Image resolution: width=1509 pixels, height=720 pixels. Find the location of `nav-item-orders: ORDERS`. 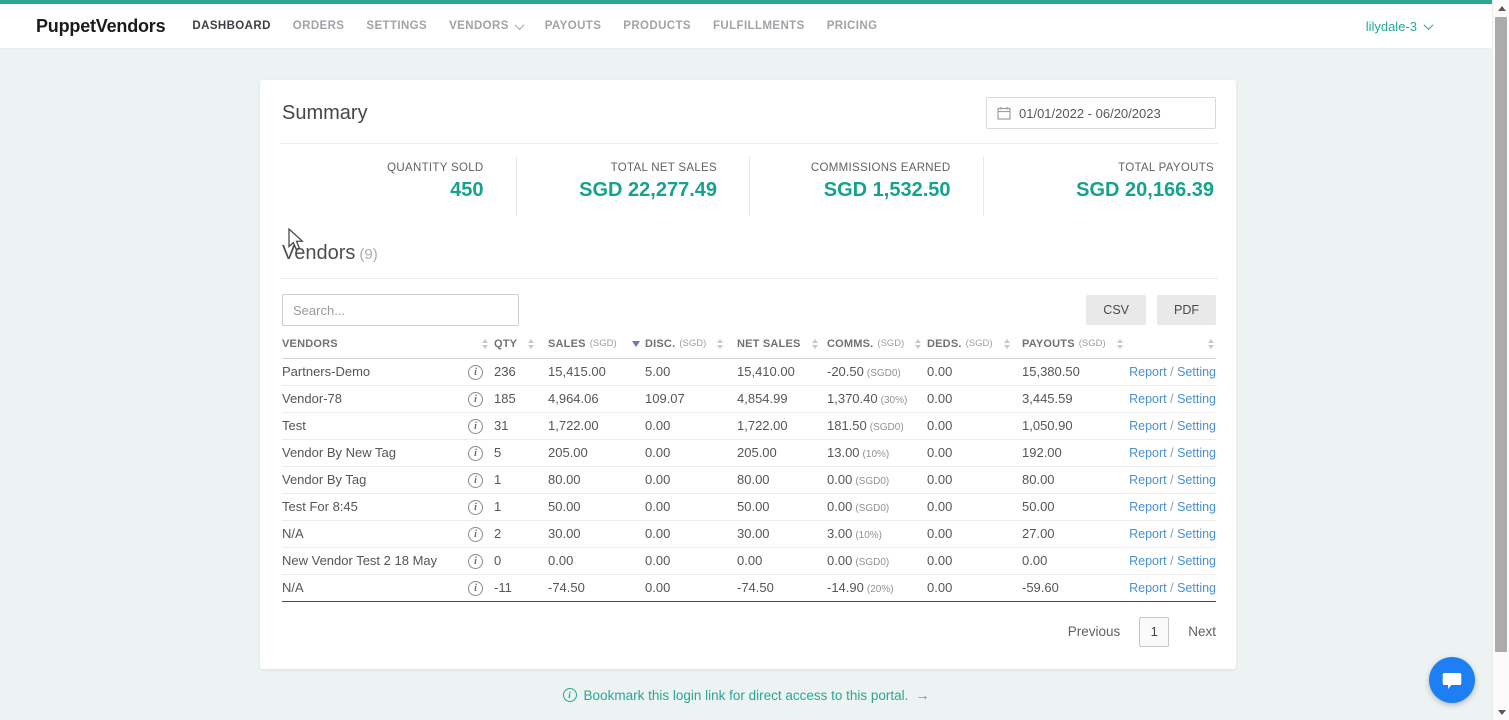

nav-item-orders: ORDERS is located at coordinates (318, 26).